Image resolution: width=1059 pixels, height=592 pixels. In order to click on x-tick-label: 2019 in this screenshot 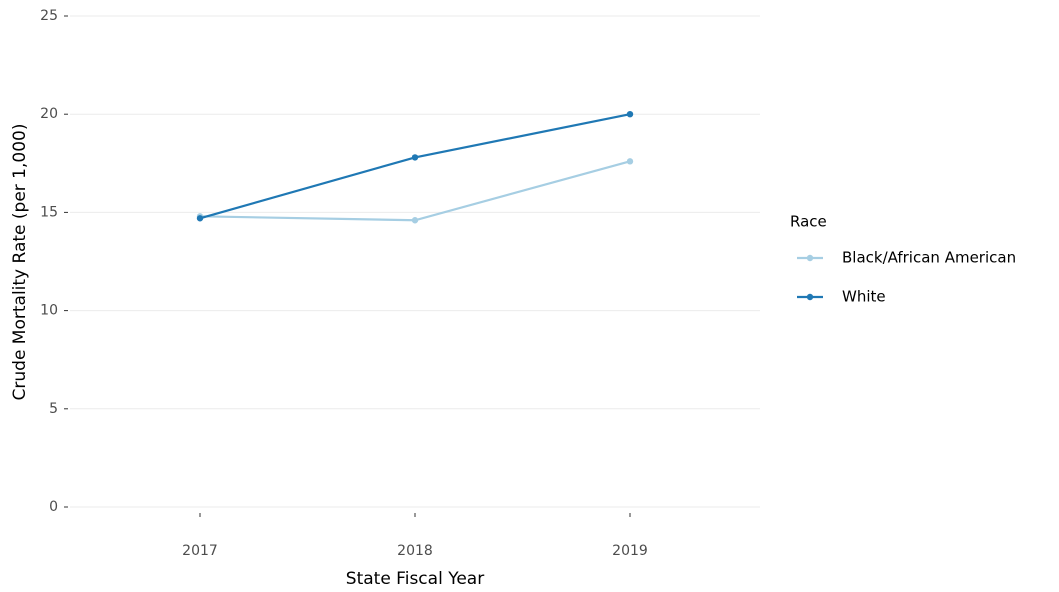, I will do `click(630, 551)`.